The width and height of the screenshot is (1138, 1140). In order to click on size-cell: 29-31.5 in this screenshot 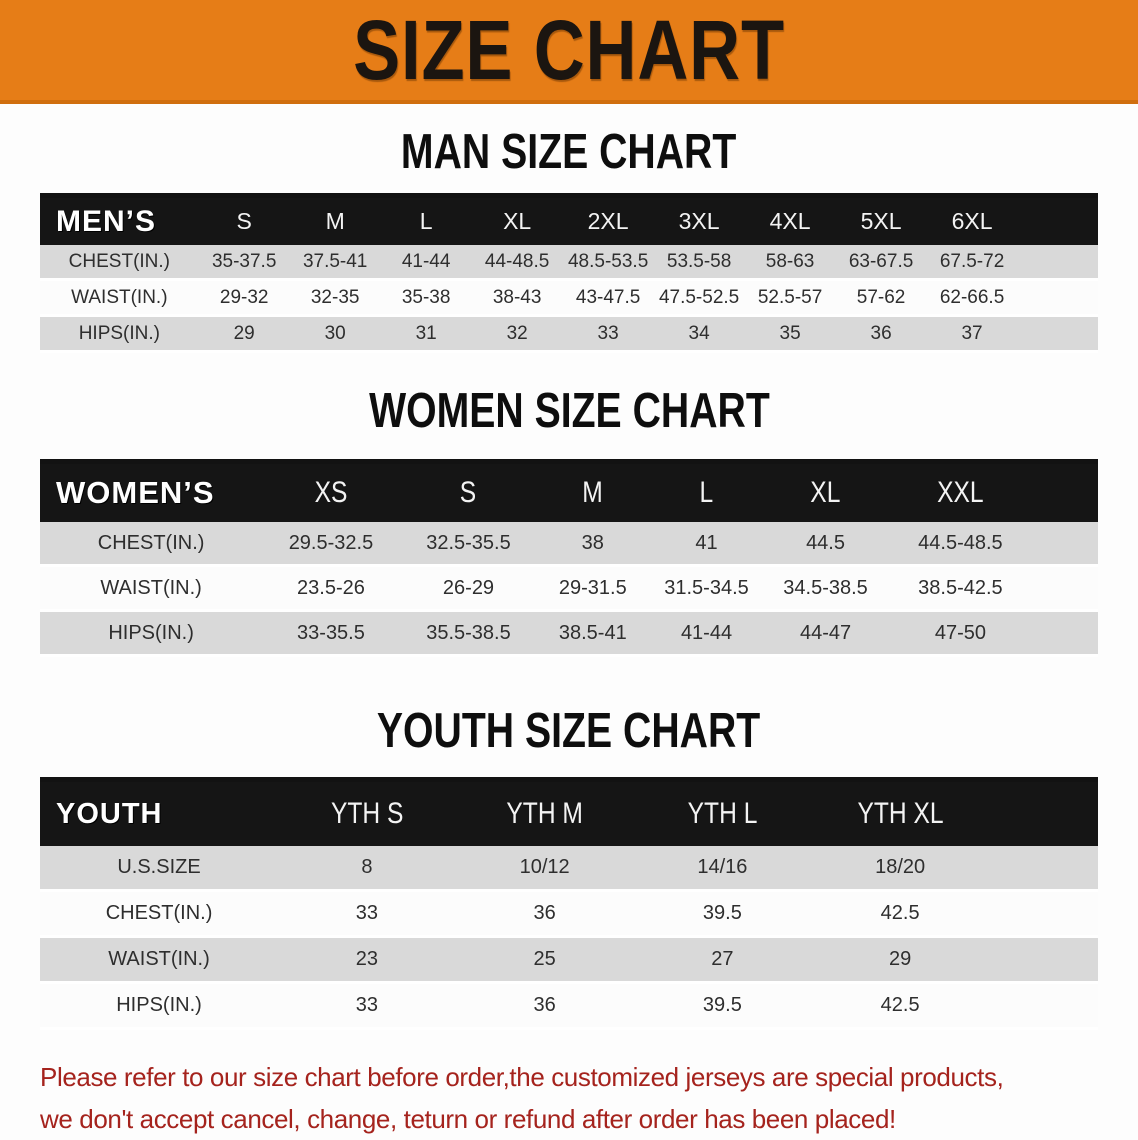, I will do `click(593, 588)`.